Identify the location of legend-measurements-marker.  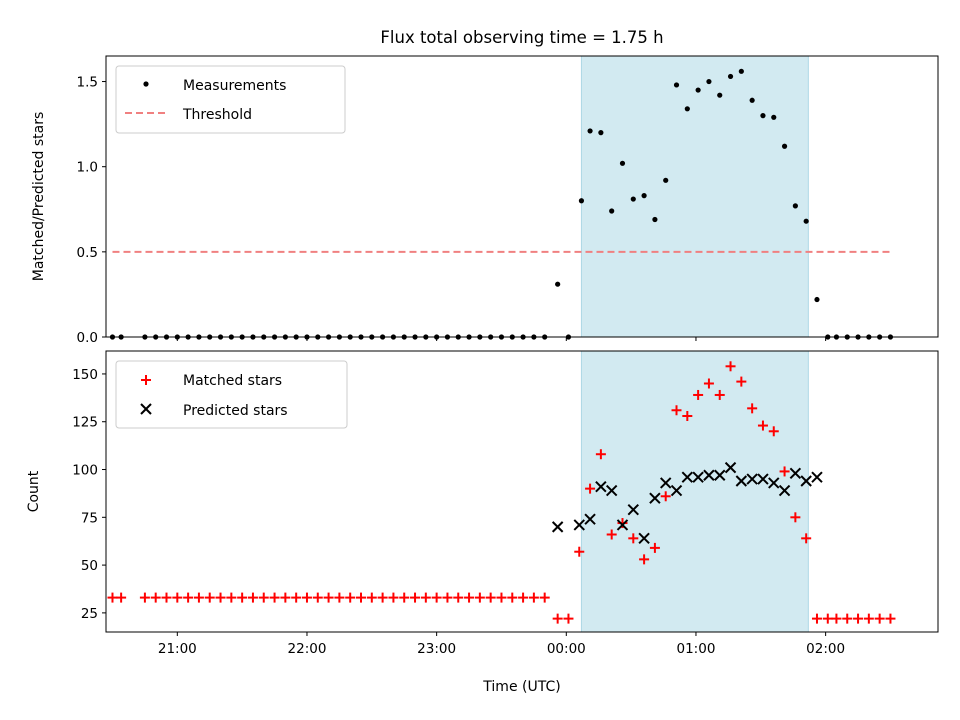
(146, 84).